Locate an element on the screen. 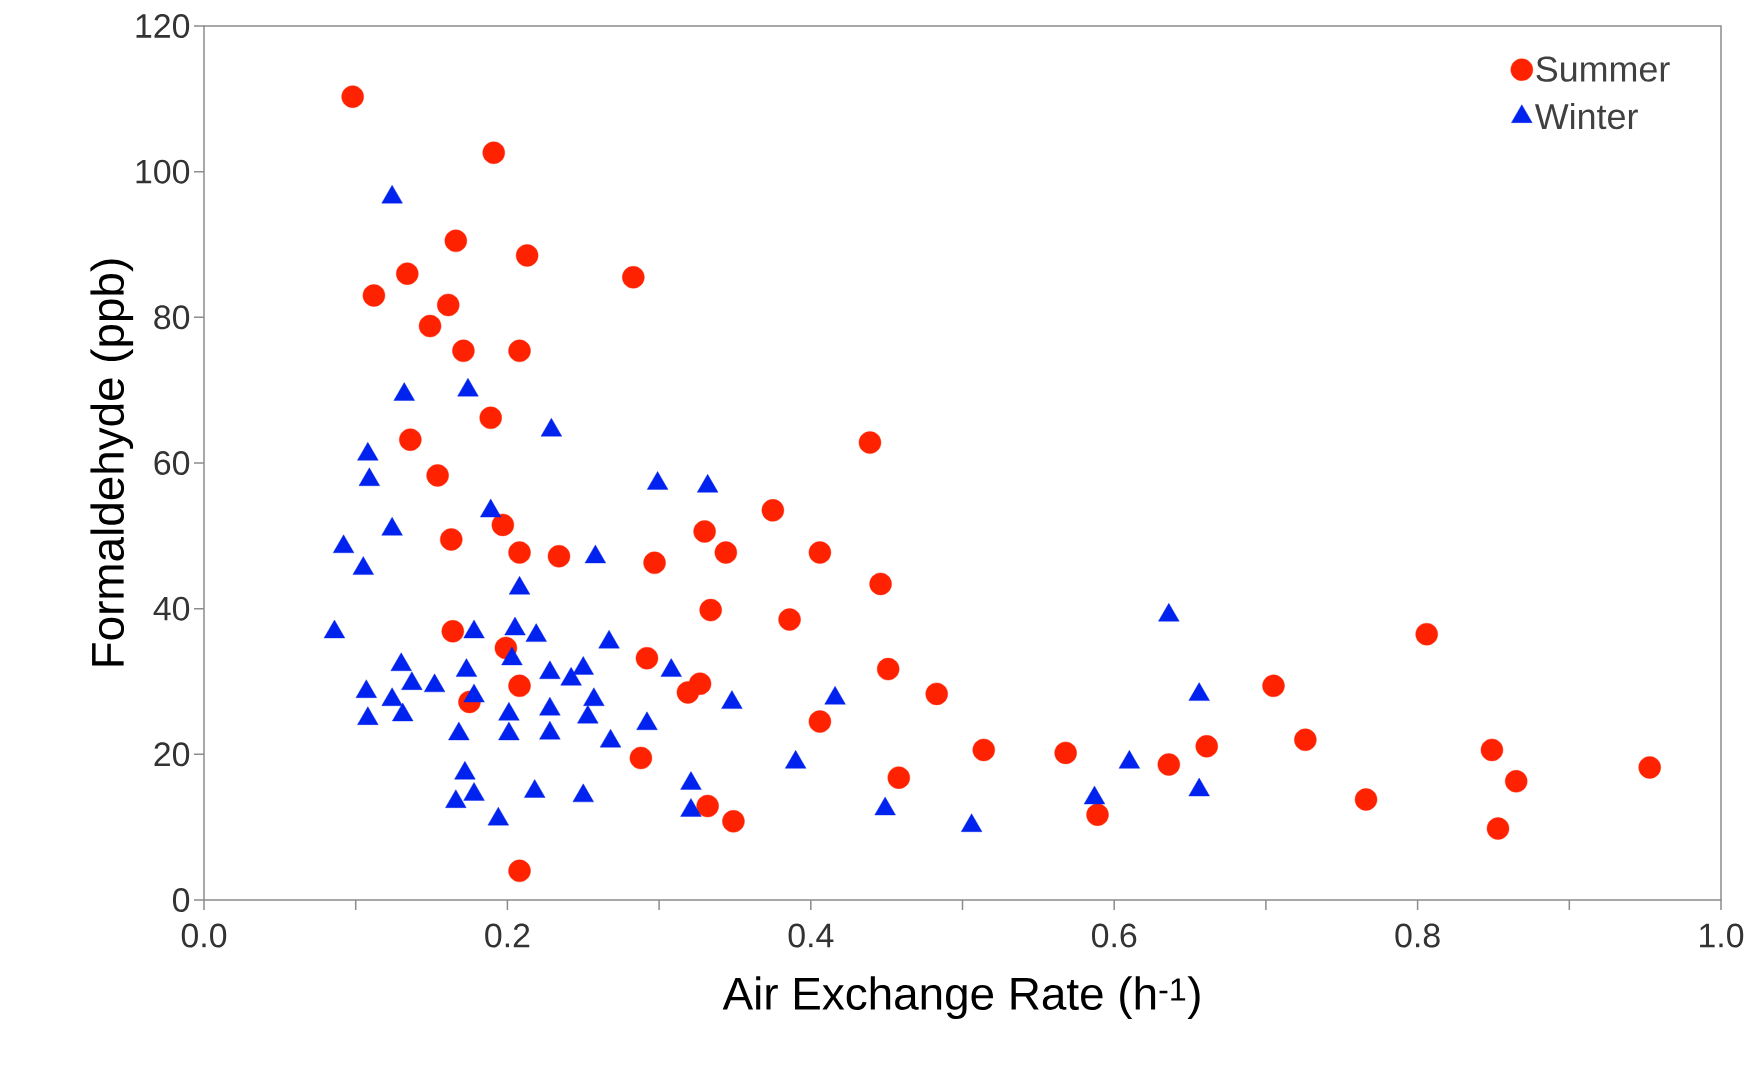 The height and width of the screenshot is (1091, 1758). x-tick-label: 0.0 is located at coordinates (204, 935).